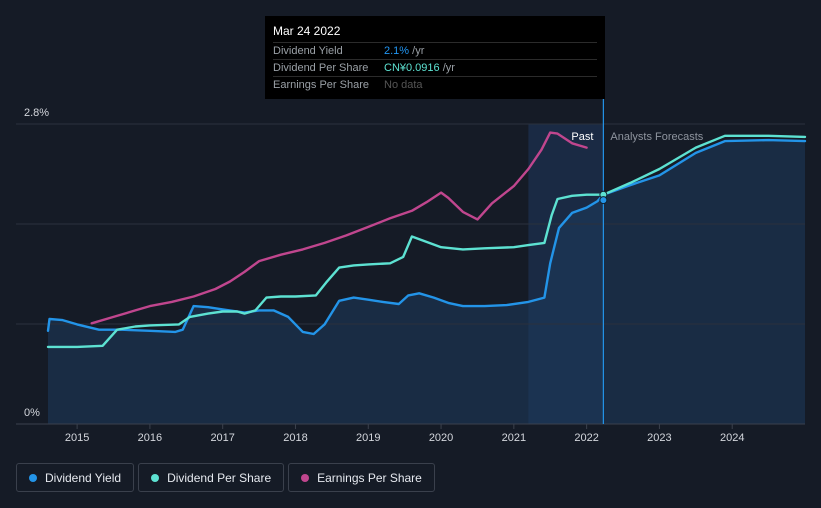 The width and height of the screenshot is (821, 508). What do you see at coordinates (321, 68) in the screenshot?
I see `tooltip-label: Dividend Per Share` at bounding box center [321, 68].